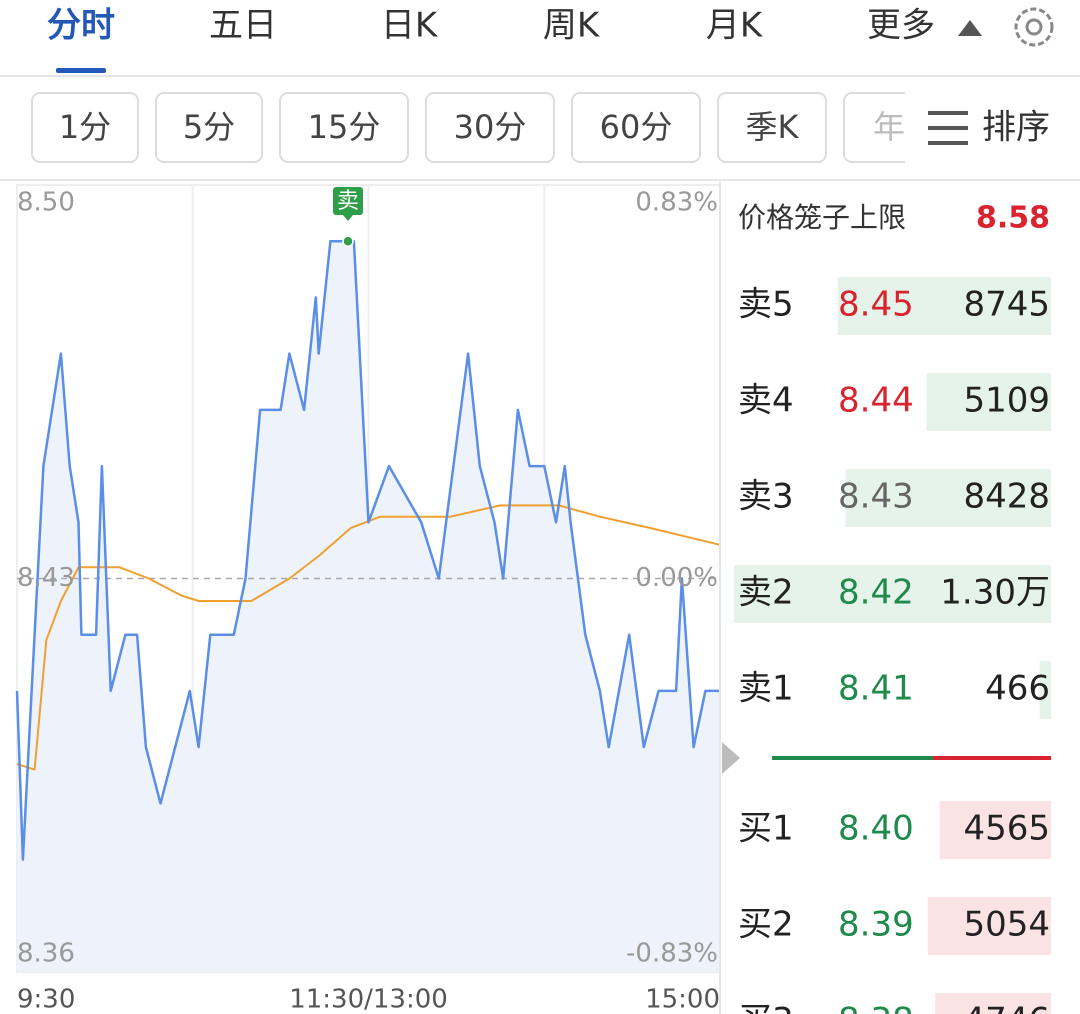 This screenshot has height=1014, width=1080. I want to click on level-volume: 8745, so click(1006, 305).